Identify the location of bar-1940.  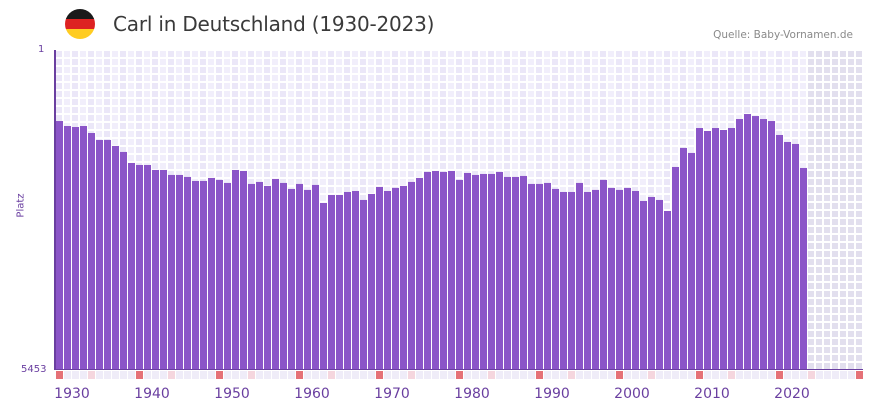
(139, 267).